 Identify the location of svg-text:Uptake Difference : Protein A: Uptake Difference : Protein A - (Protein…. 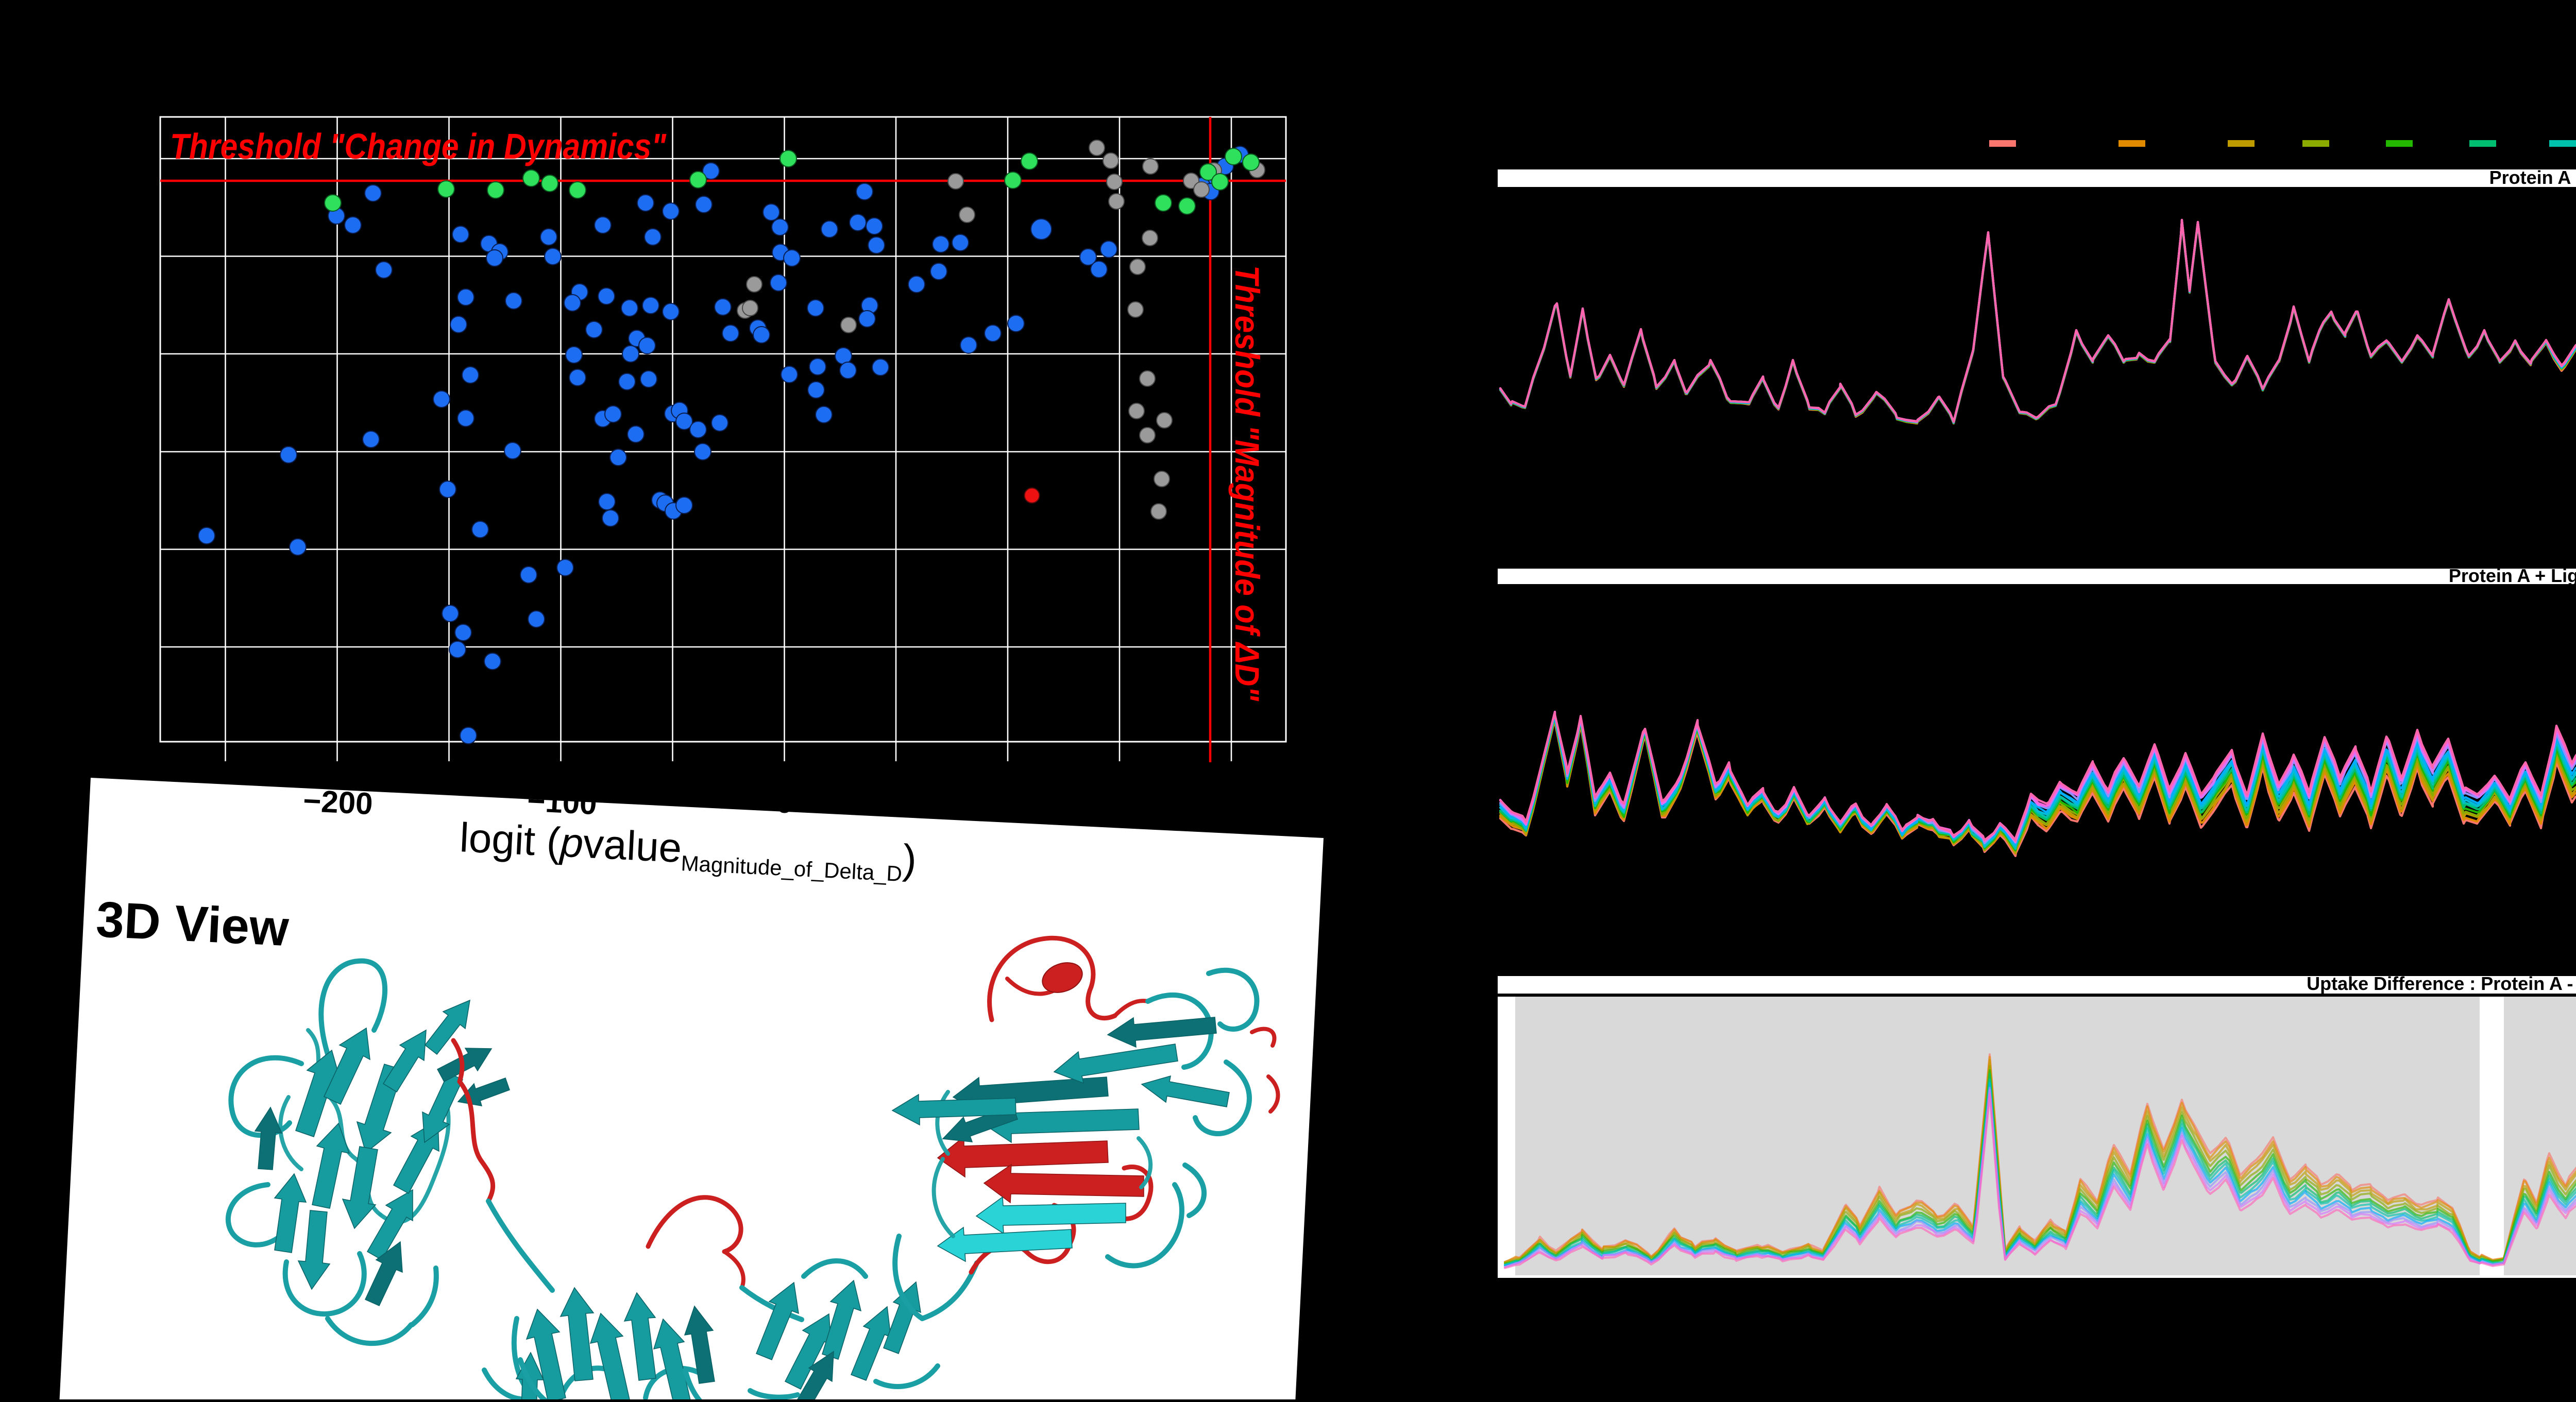
(2441, 983).